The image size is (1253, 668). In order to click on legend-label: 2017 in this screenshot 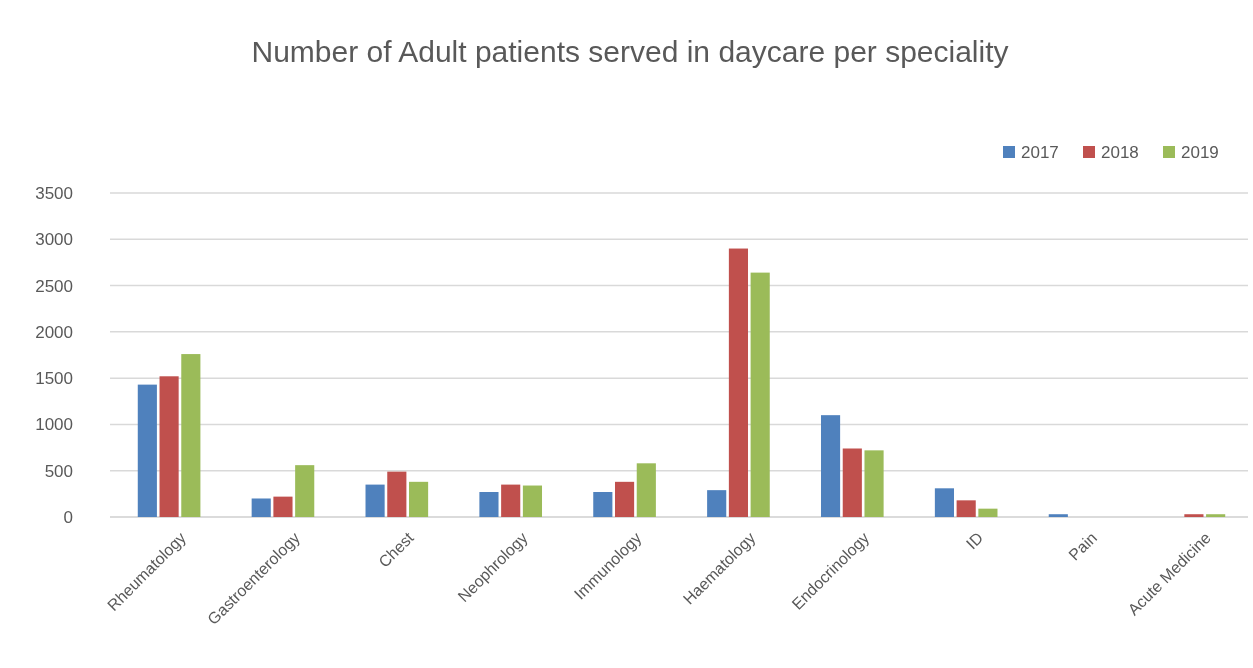, I will do `click(1040, 152)`.